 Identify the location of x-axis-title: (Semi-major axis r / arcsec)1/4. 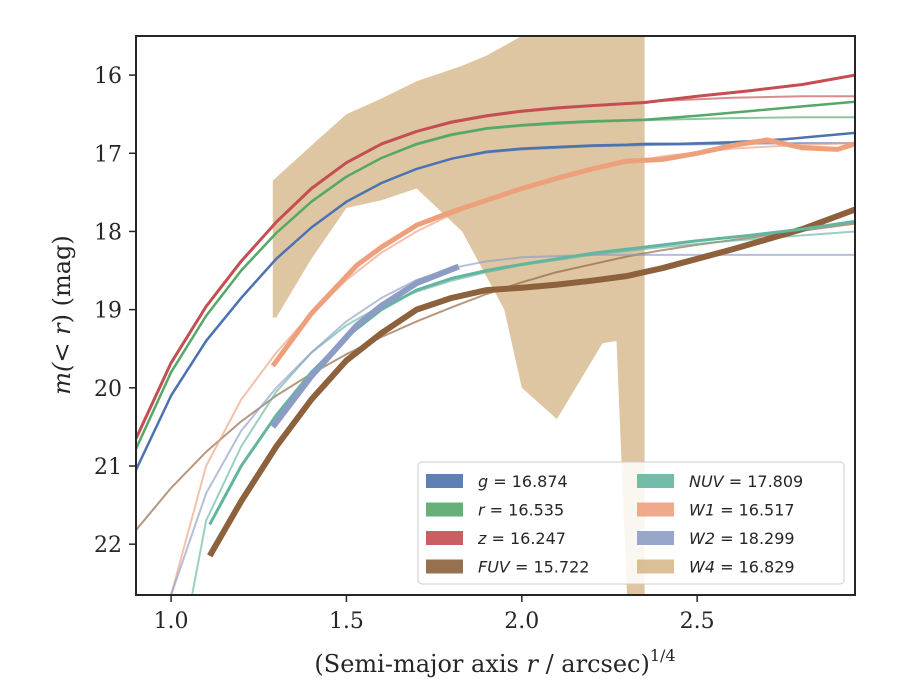
(494, 662).